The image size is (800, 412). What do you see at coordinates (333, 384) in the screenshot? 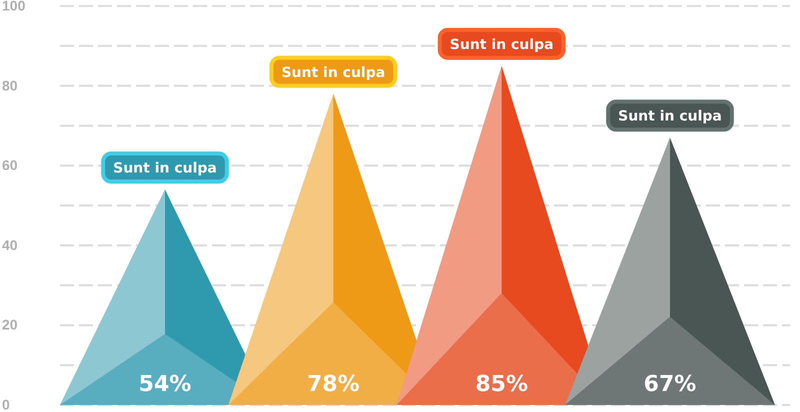
I see `data-label: 78%` at bounding box center [333, 384].